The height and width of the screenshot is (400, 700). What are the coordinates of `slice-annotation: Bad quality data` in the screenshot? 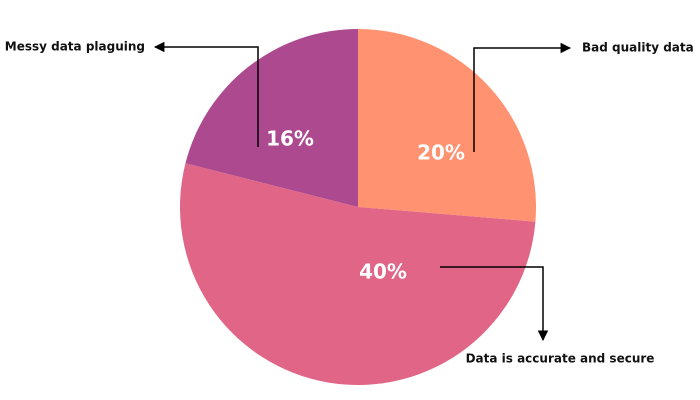 It's located at (638, 48).